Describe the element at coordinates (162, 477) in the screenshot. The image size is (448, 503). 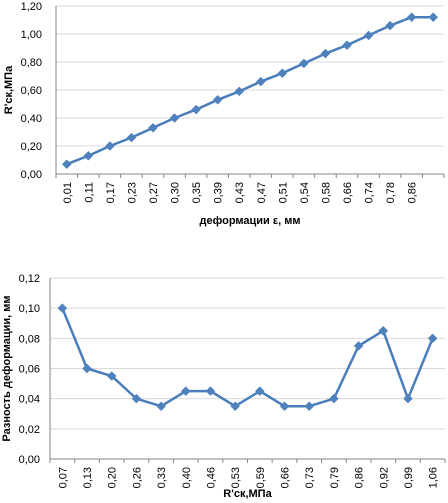
I see `x-tick-label: 0,33` at that location.